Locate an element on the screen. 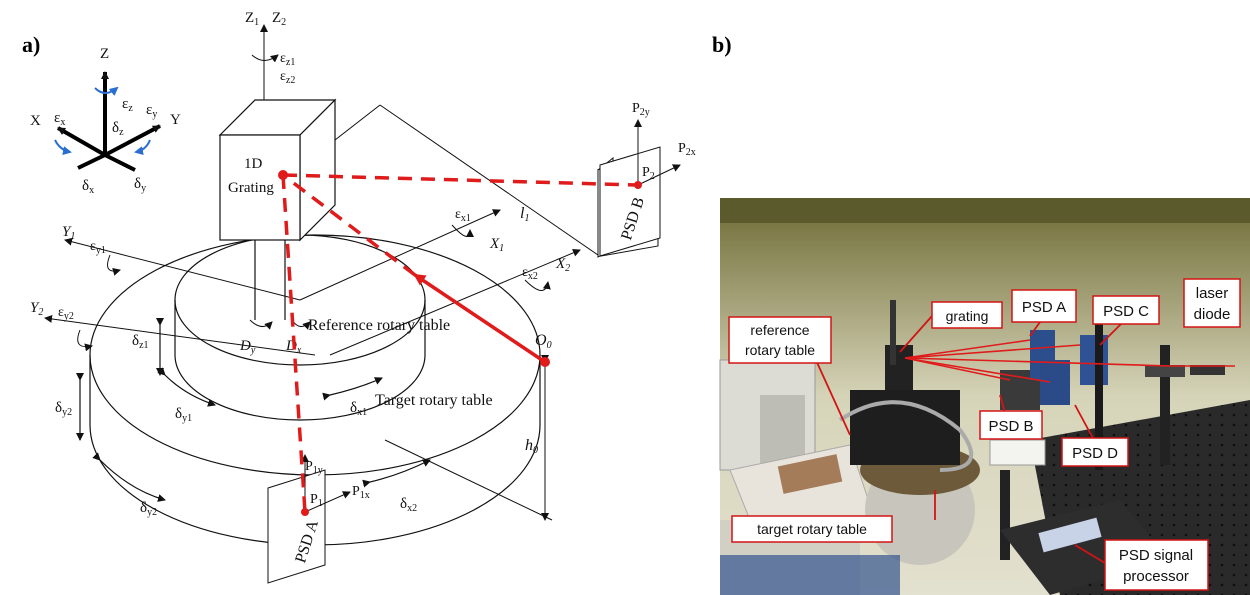 This screenshot has height=595, width=1250. grating-label-1: 1D is located at coordinates (253, 164).